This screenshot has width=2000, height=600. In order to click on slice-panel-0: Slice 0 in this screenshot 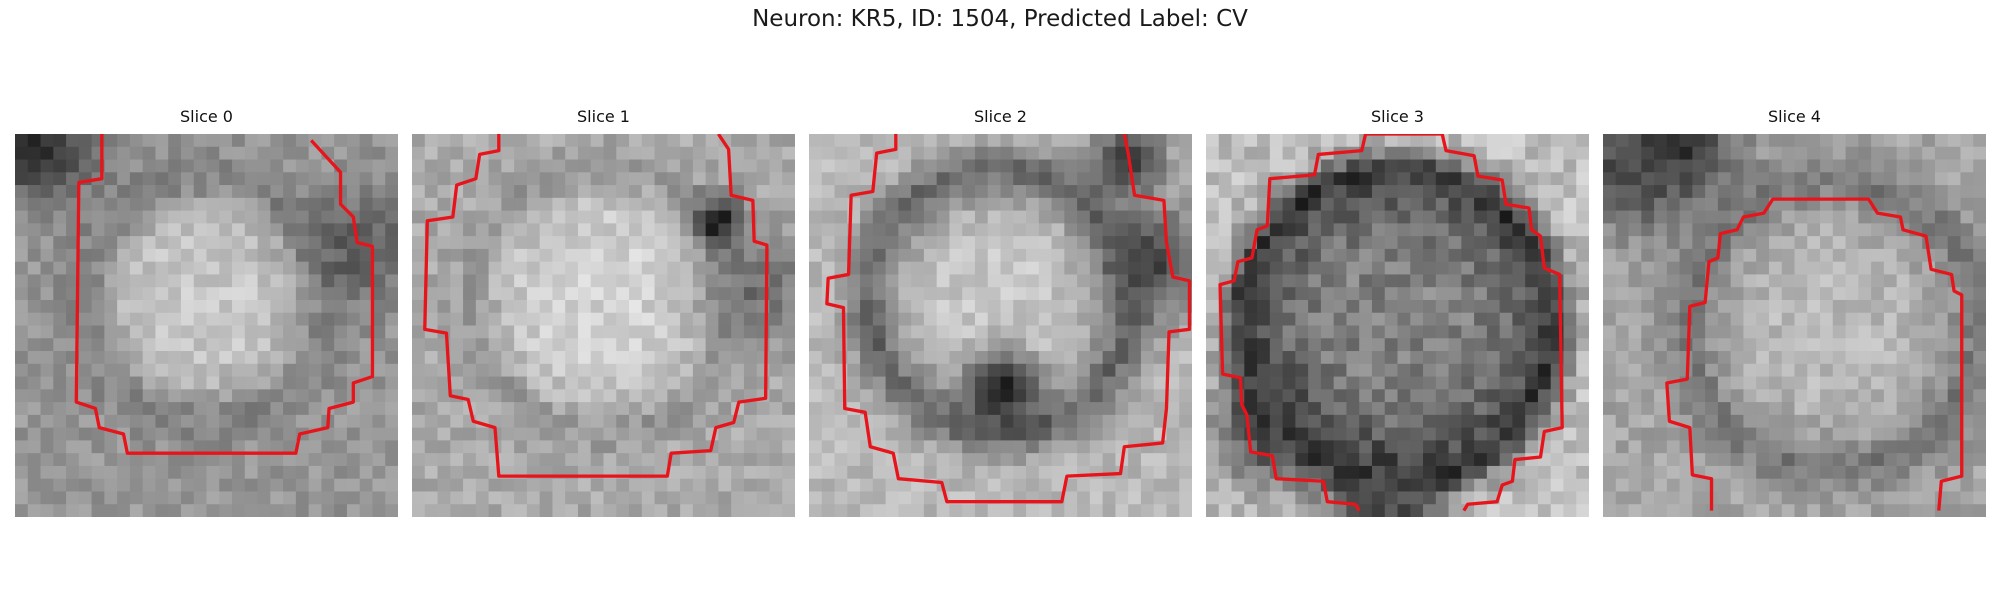, I will do `click(206, 312)`.